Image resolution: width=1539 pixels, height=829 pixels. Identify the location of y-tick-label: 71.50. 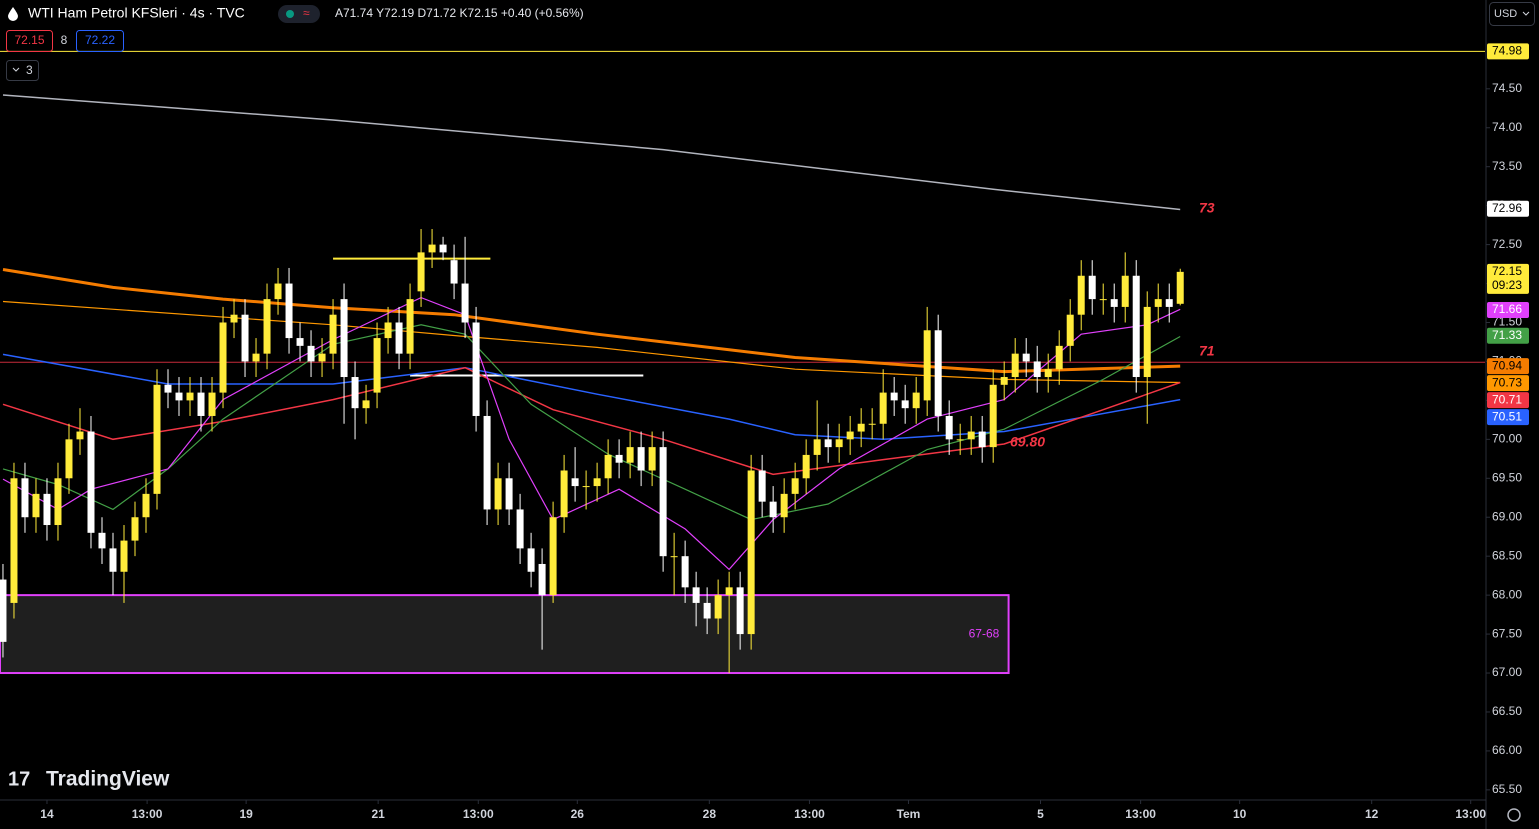
(1507, 322).